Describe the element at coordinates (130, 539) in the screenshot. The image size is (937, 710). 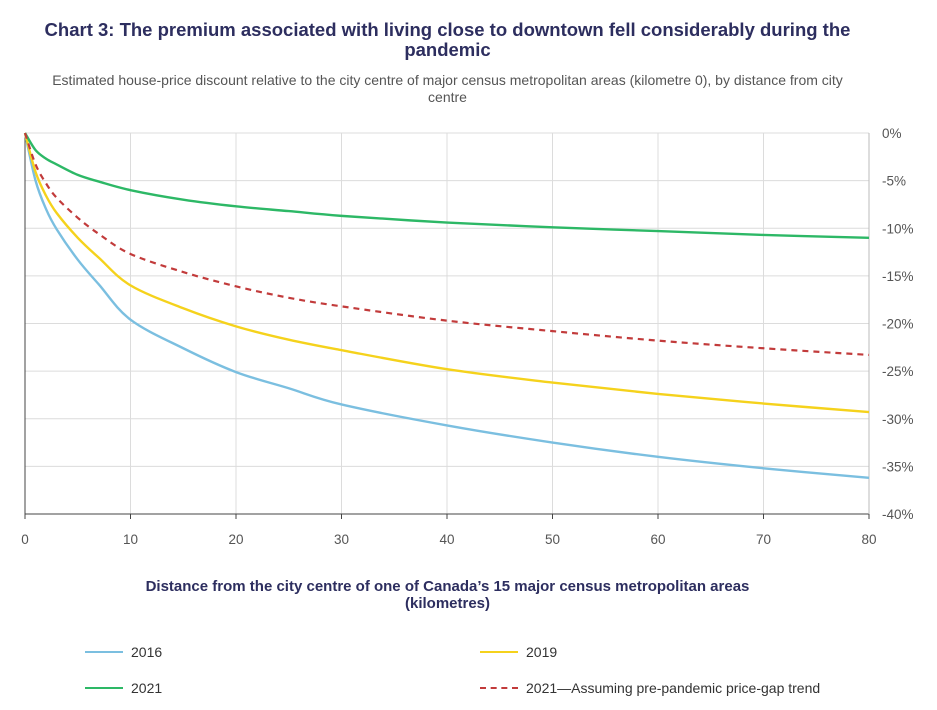
I see `x-tick-label: 10` at that location.